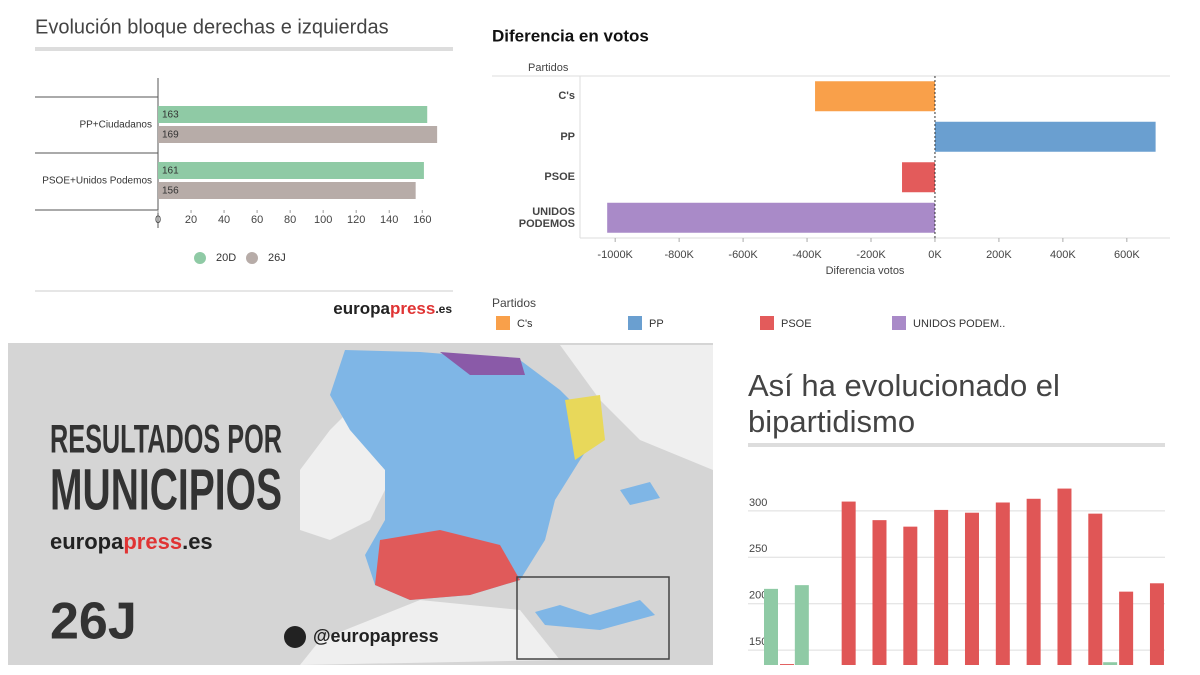 This screenshot has width=1200, height=675. I want to click on source-part: .es, so click(443, 309).